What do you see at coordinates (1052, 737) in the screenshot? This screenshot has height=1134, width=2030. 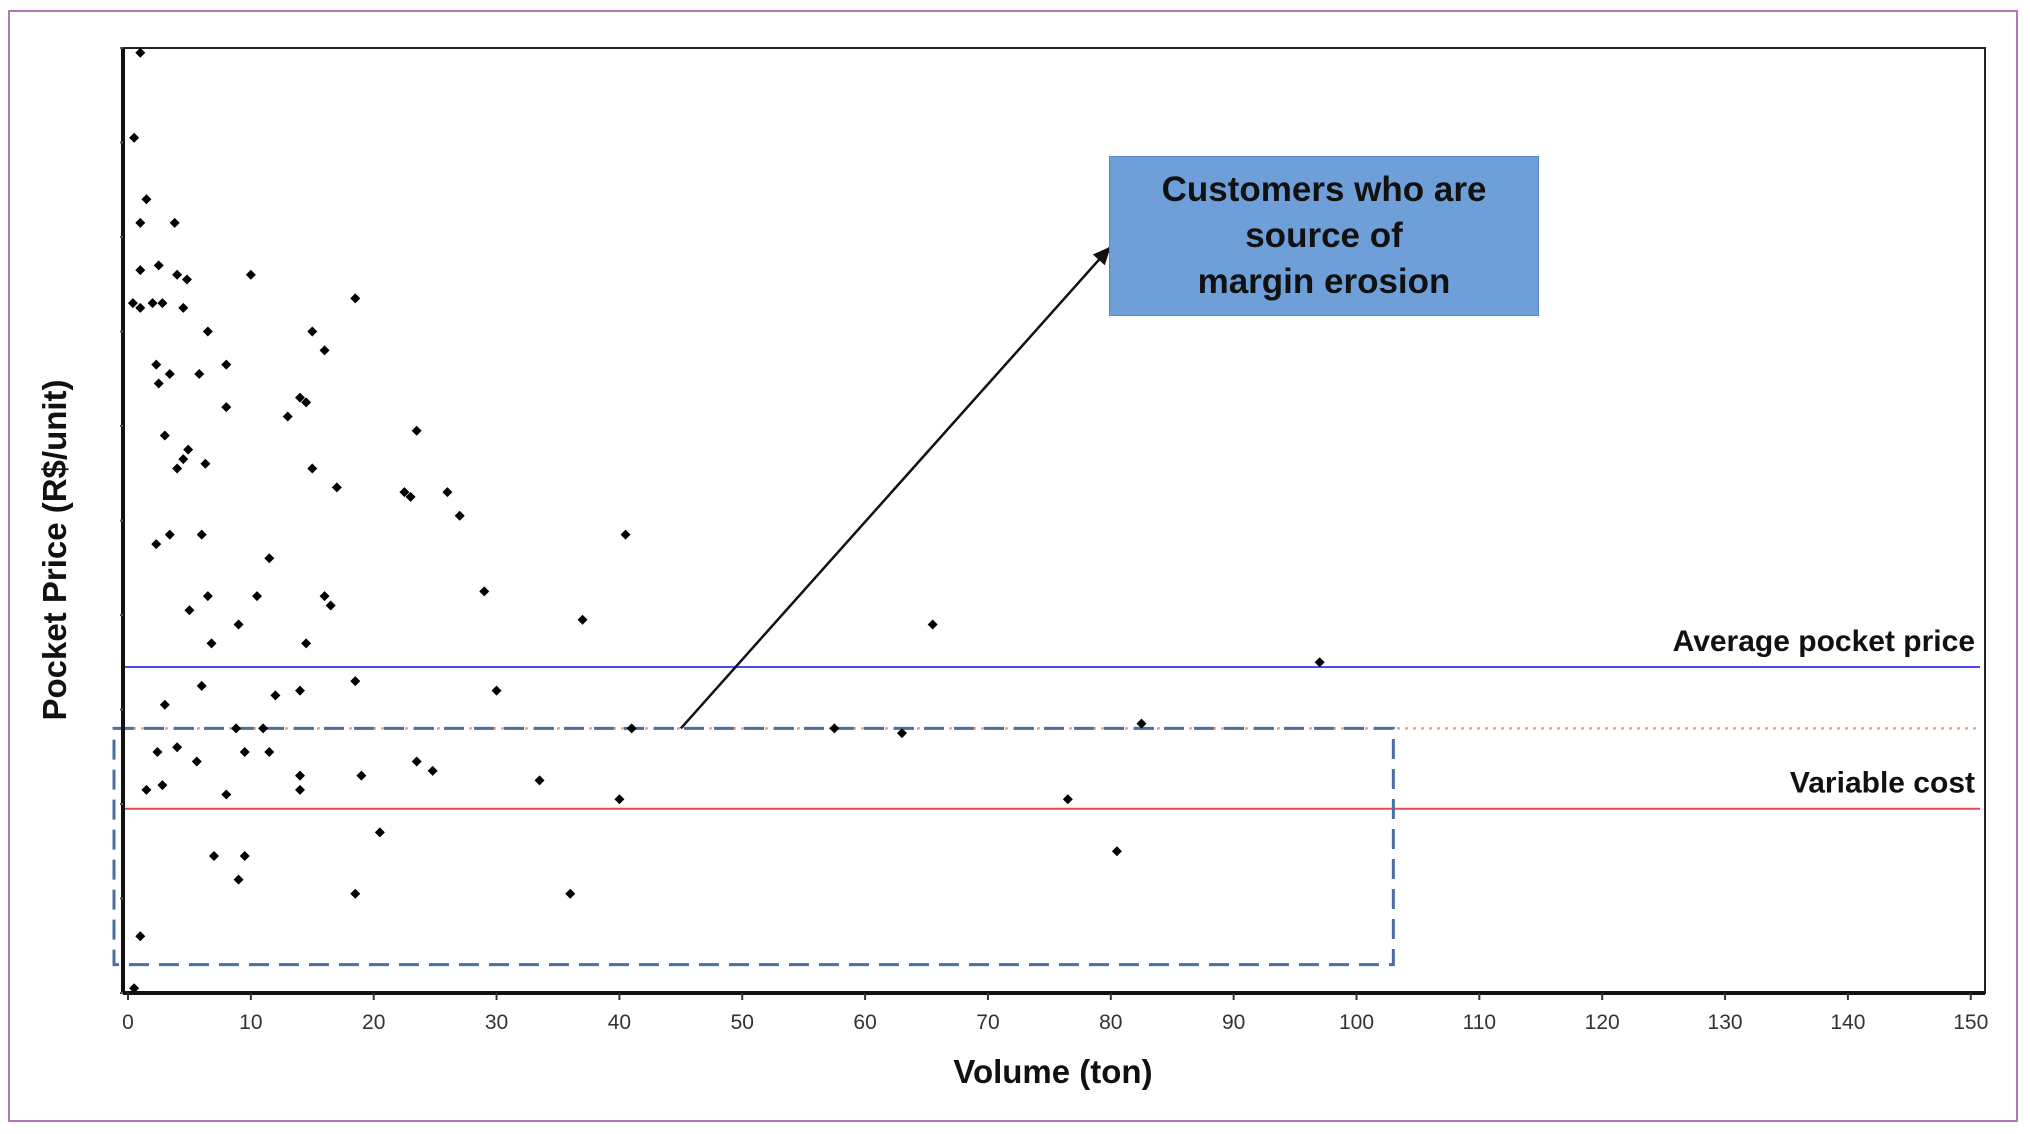 I see `reference-lines` at bounding box center [1052, 737].